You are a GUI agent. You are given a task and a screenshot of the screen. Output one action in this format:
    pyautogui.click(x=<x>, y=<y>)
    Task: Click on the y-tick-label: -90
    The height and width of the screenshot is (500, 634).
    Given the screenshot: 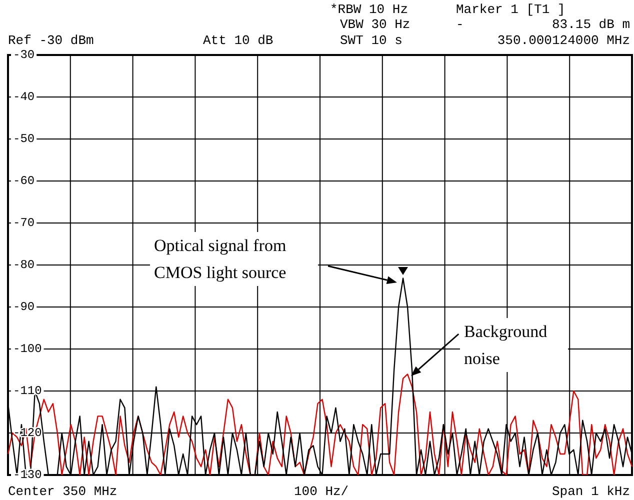 What is the action you would take?
    pyautogui.click(x=24, y=307)
    